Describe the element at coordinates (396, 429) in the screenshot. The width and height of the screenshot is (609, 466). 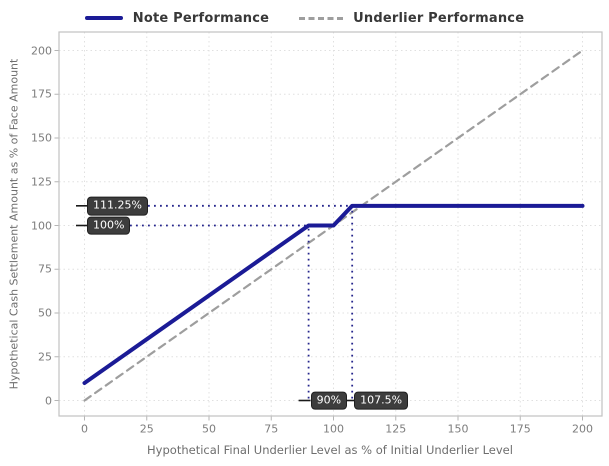
I see `x-tick-label: 125` at that location.